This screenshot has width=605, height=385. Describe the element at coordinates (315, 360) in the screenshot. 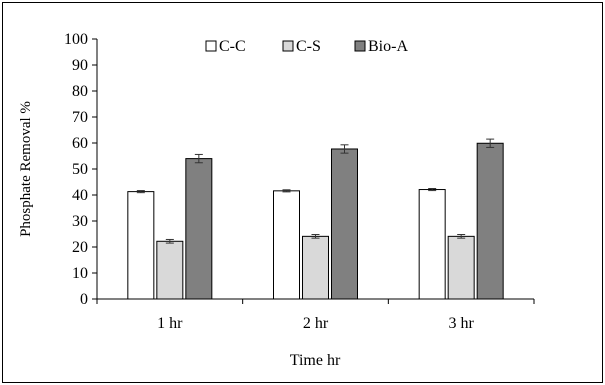

I see `x-axis-label: Time hr` at that location.